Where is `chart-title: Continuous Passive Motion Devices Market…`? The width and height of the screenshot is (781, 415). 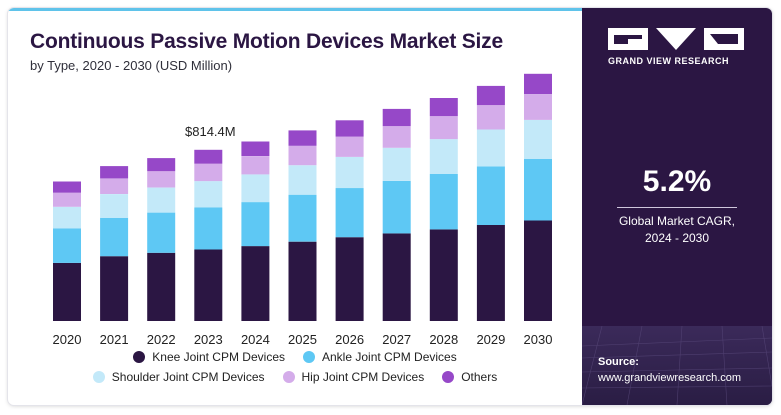
chart-title: Continuous Passive Motion Devices Market… is located at coordinates (266, 41).